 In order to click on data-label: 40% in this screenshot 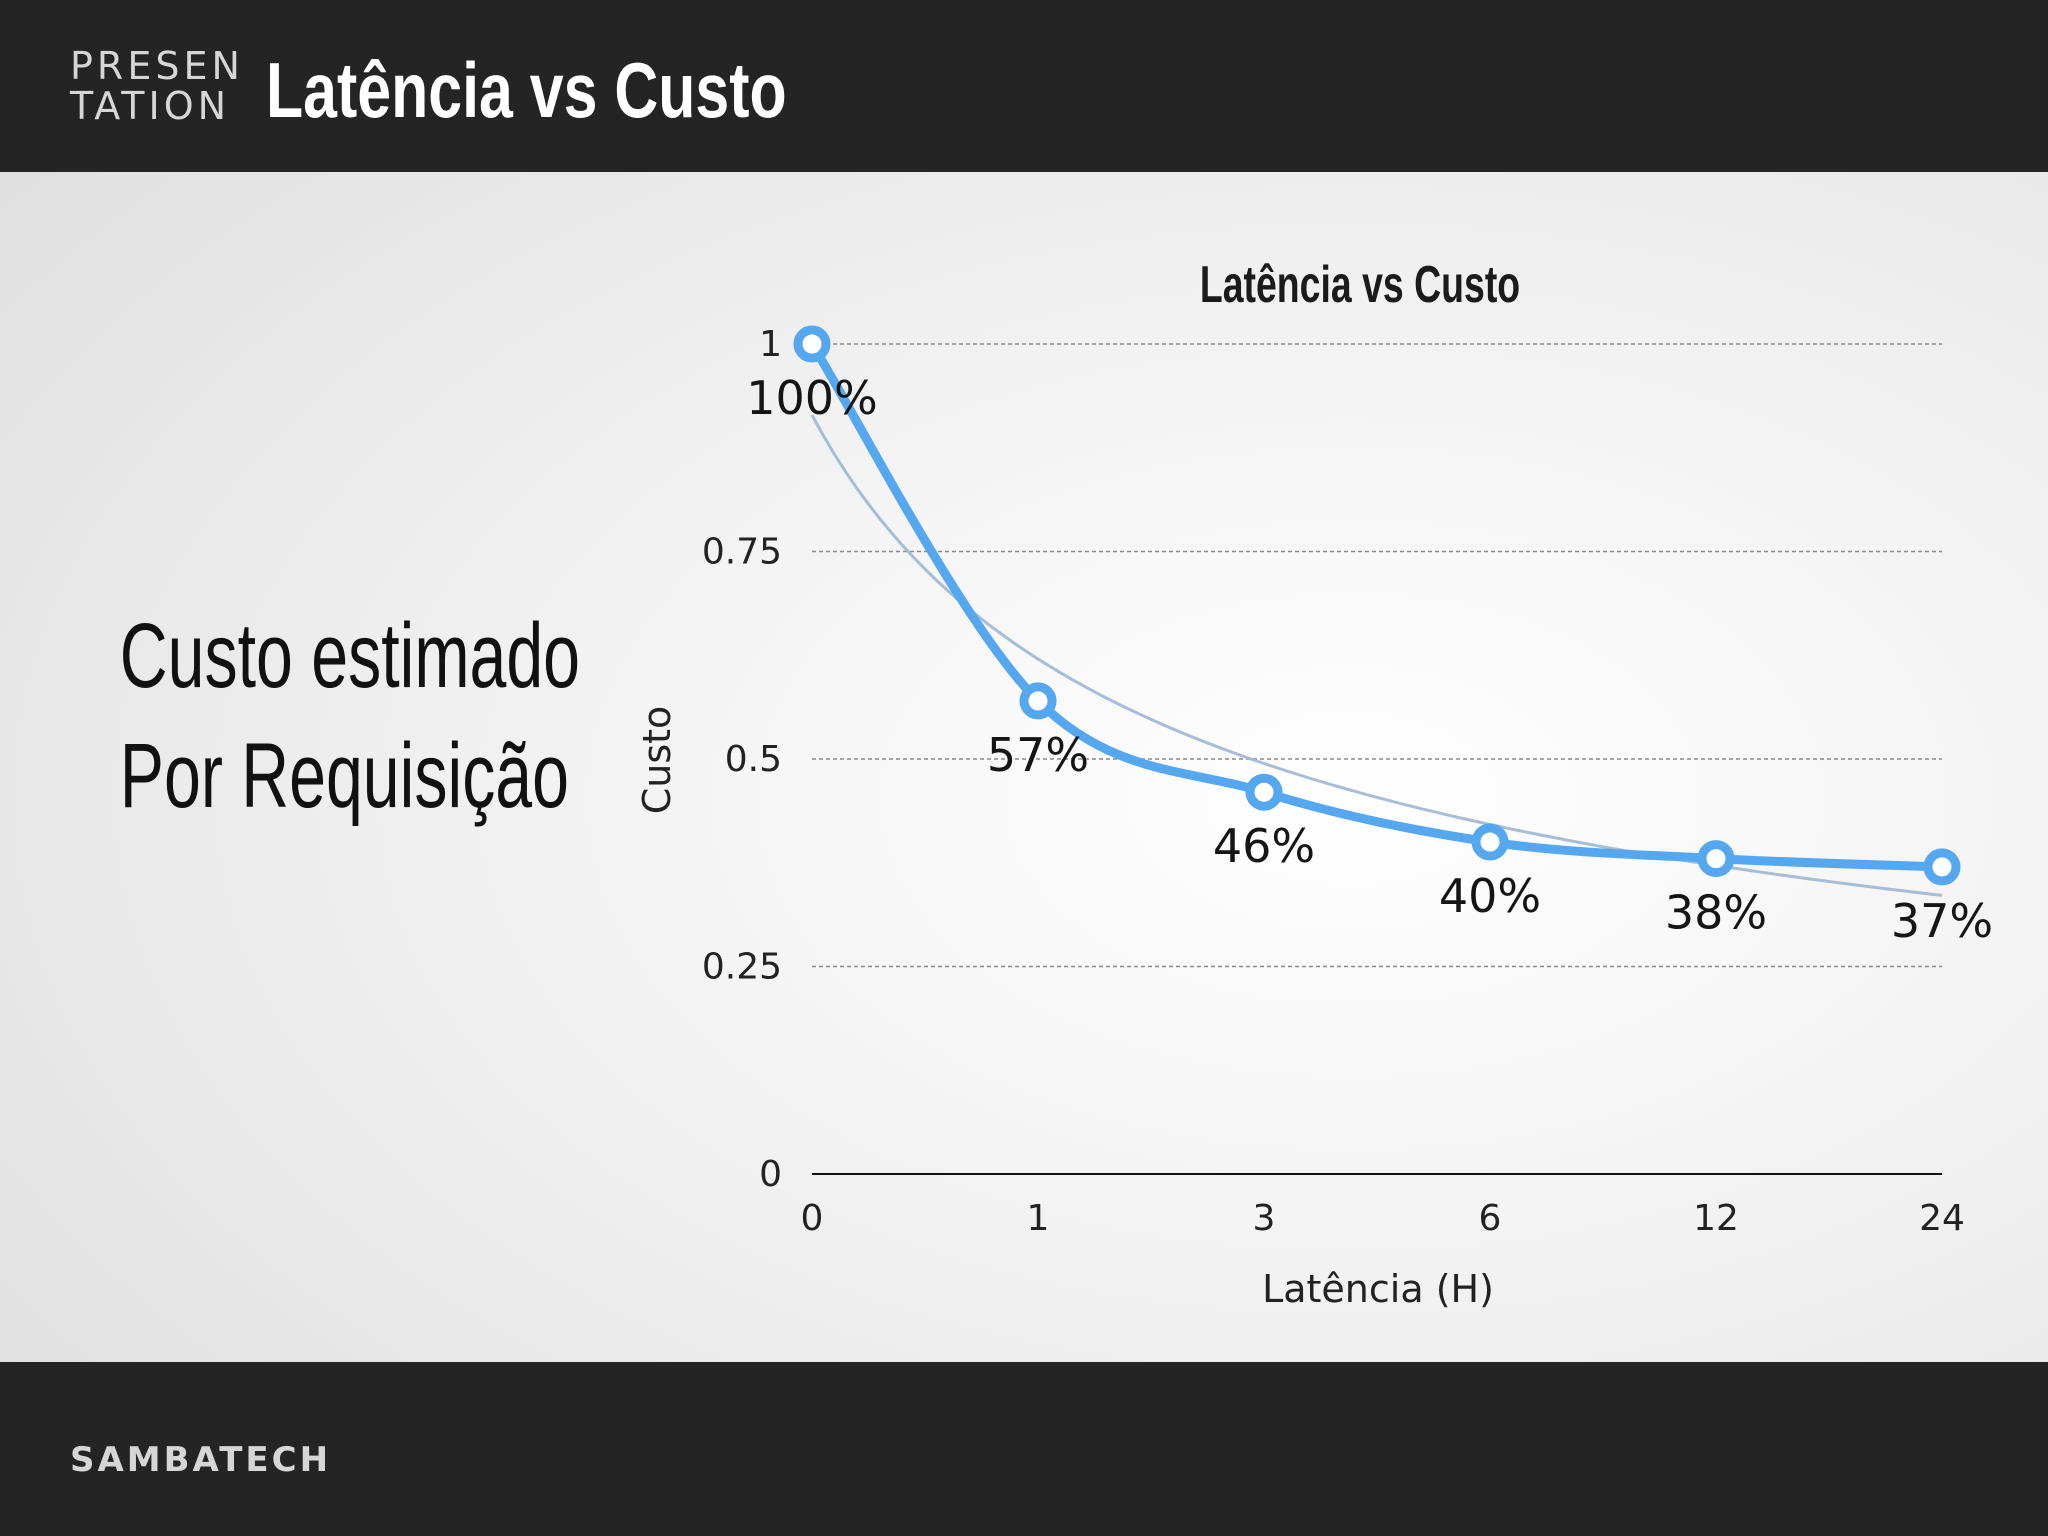, I will do `click(1490, 896)`.